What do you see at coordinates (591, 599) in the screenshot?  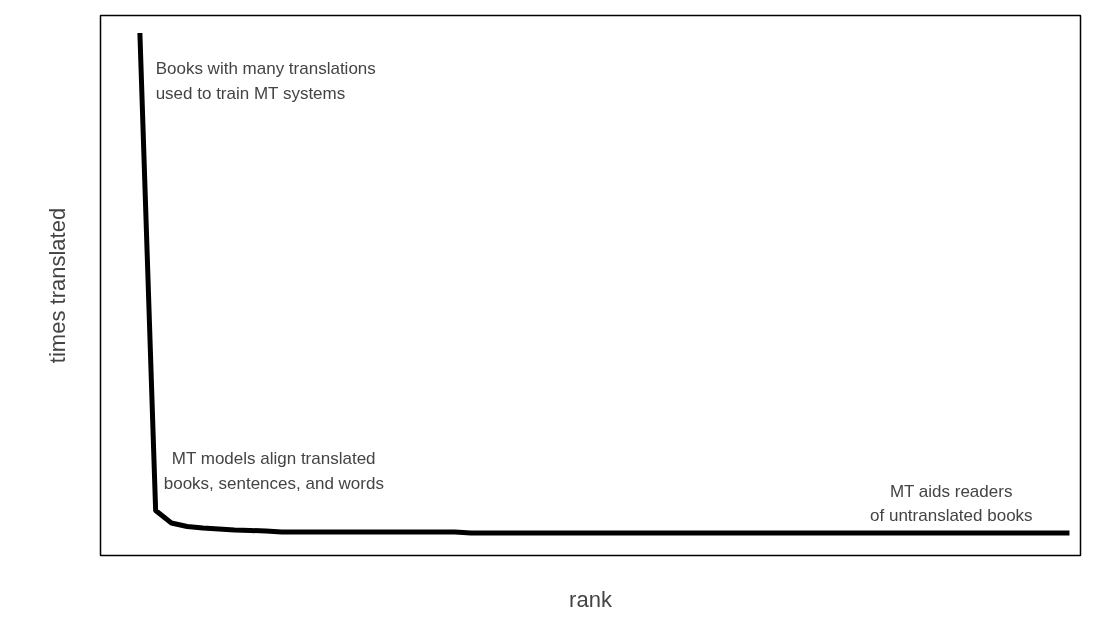 I see `x-axis-title: rank` at bounding box center [591, 599].